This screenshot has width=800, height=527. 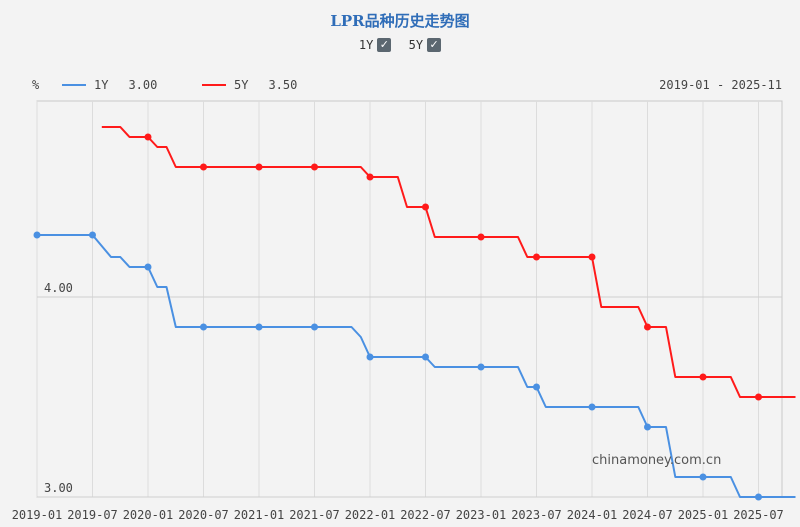 What do you see at coordinates (58, 288) in the screenshot?
I see `y-tick-label: 4.00` at bounding box center [58, 288].